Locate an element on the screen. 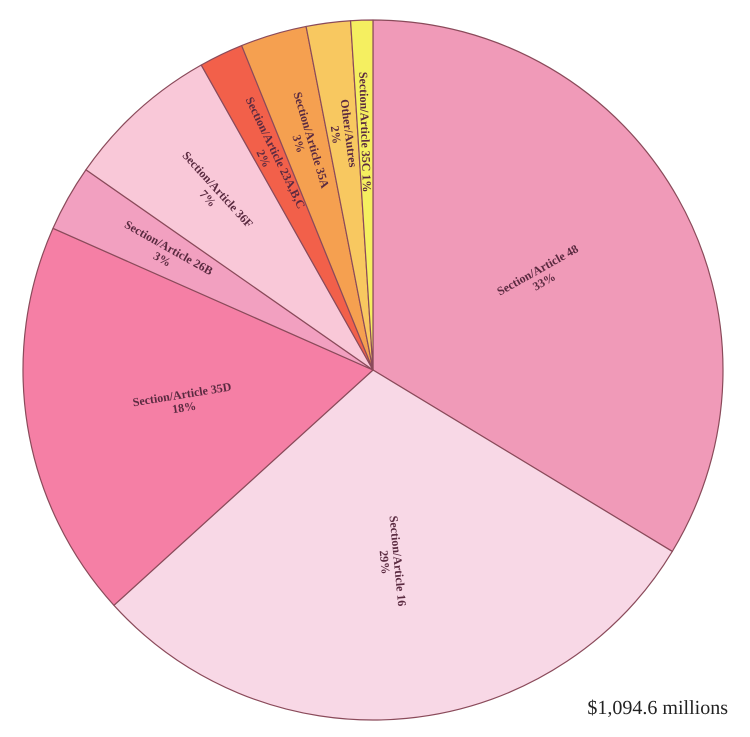 The image size is (750, 737). data-label: 29% is located at coordinates (384, 562).